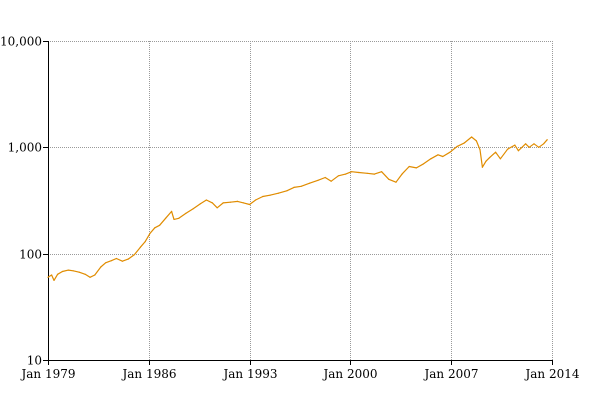  Describe the element at coordinates (34, 361) in the screenshot. I see `y-tick-label: 10` at that location.